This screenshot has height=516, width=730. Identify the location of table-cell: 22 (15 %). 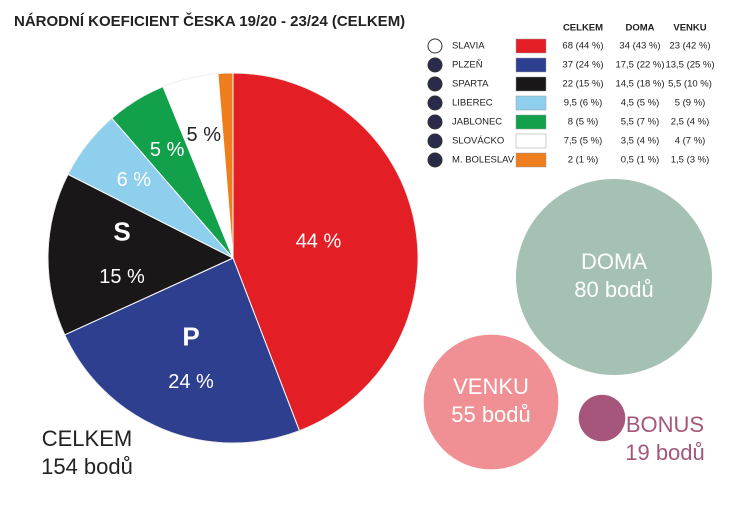
(582, 84).